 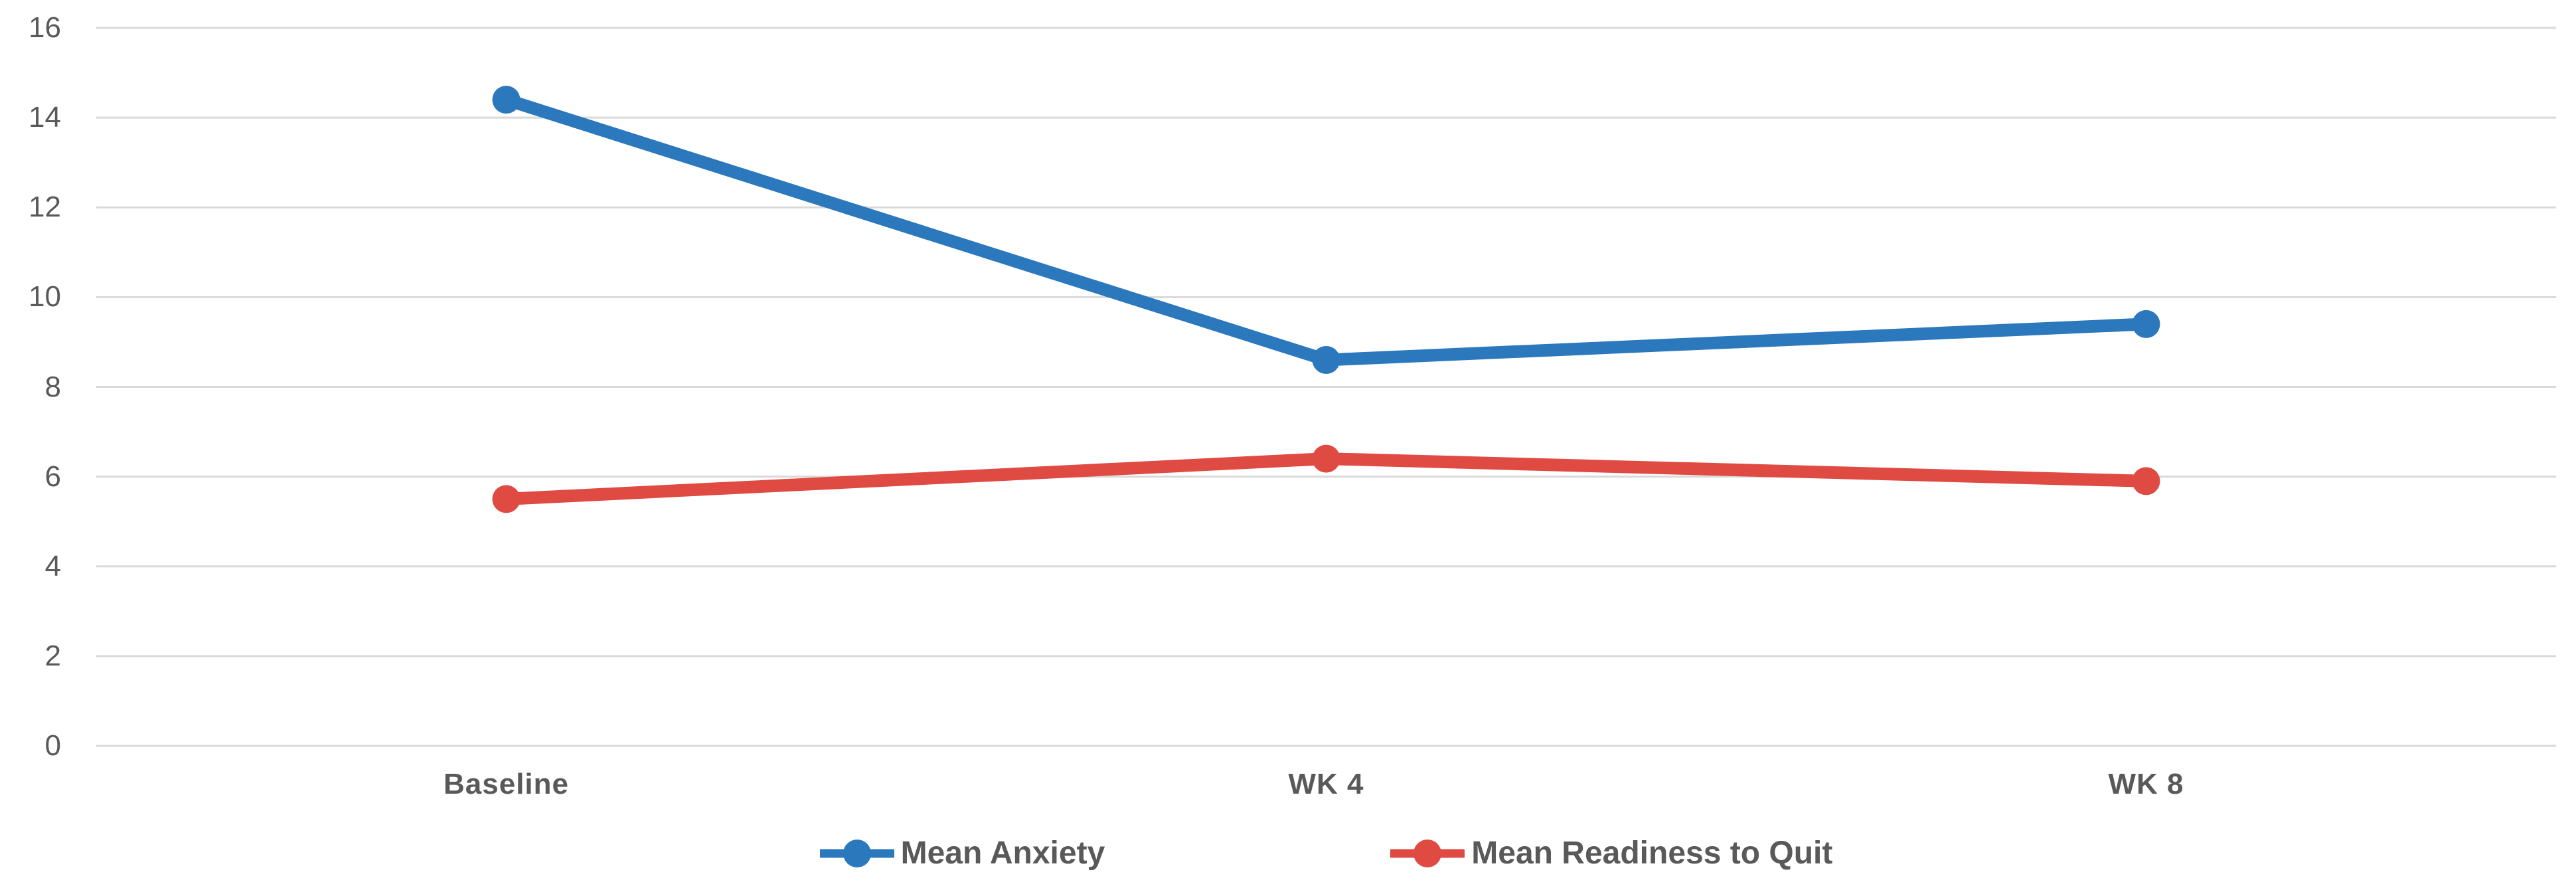 I want to click on y-axis-label-6: 6, so click(x=52, y=476).